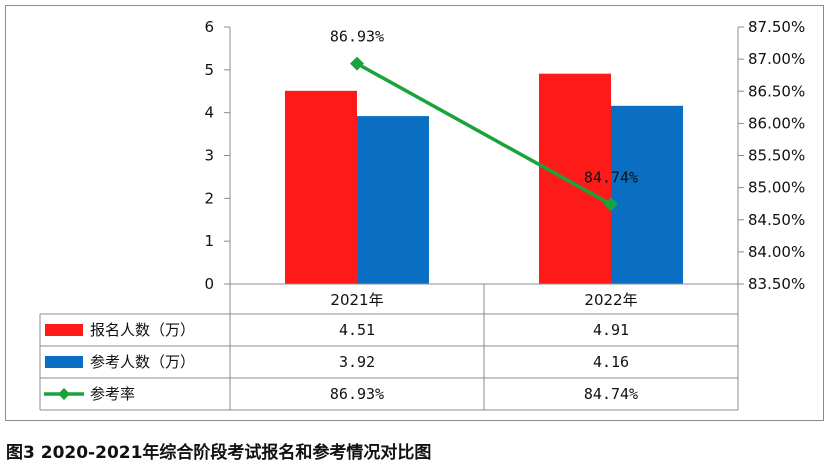 Image resolution: width=831 pixels, height=469 pixels. I want to click on table-cell-2-1: 84.74%, so click(611, 394).